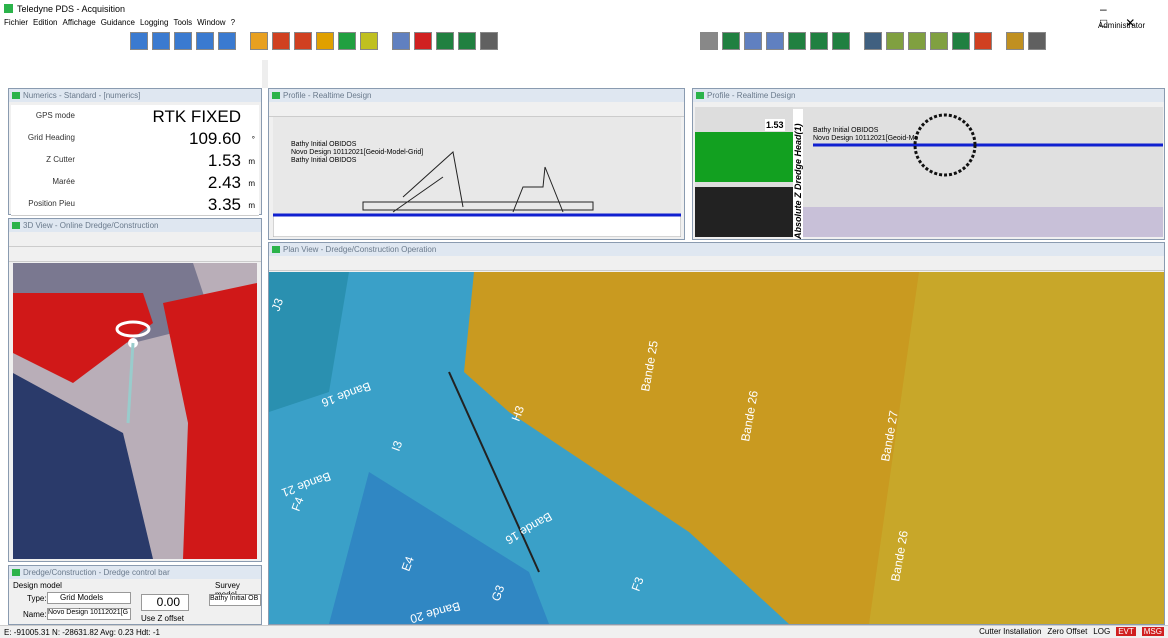 This screenshot has width=1168, height=638. Describe the element at coordinates (196, 116) in the screenshot. I see `numeric-value: RTK FIXED` at that location.